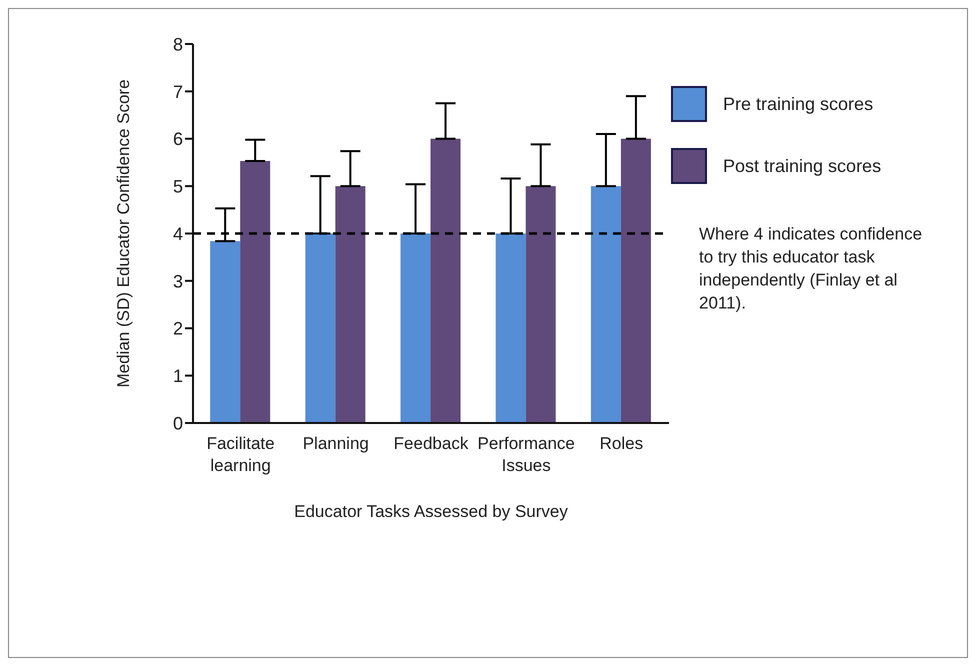 This screenshot has width=976, height=666. Describe the element at coordinates (431, 511) in the screenshot. I see `x-axis-title: Educator Tasks Assessed by Survey` at that location.